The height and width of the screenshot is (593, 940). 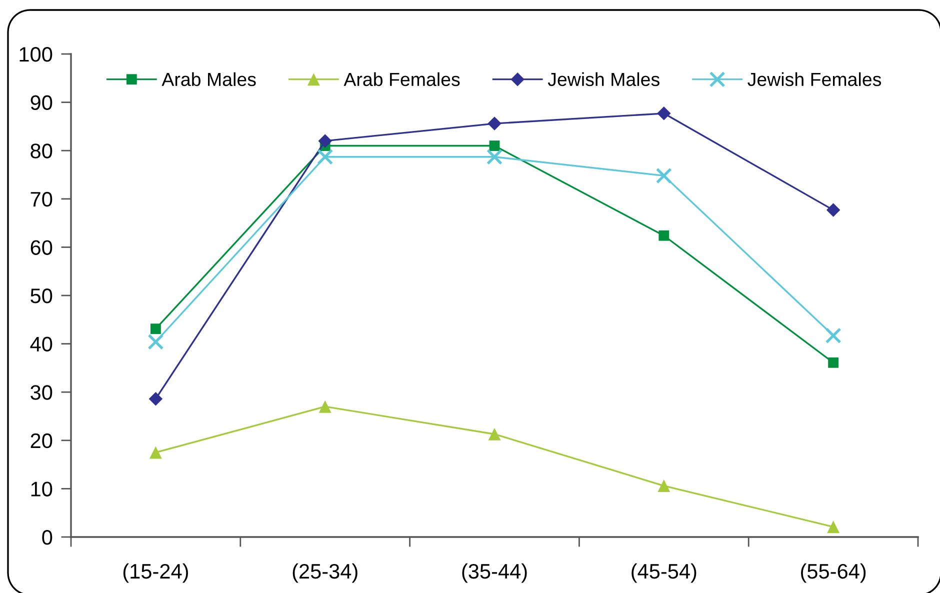 I want to click on y-tick-label: 70, so click(x=41, y=199).